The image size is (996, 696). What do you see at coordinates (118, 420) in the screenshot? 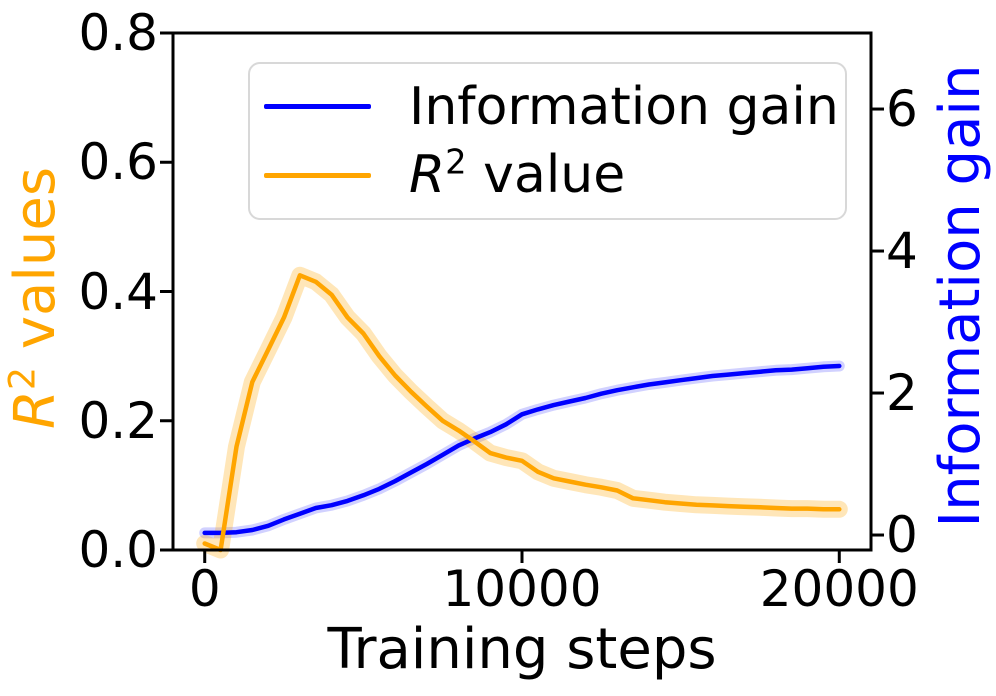
I see `y-left-tick-label-0.2: 0.2` at bounding box center [118, 420].